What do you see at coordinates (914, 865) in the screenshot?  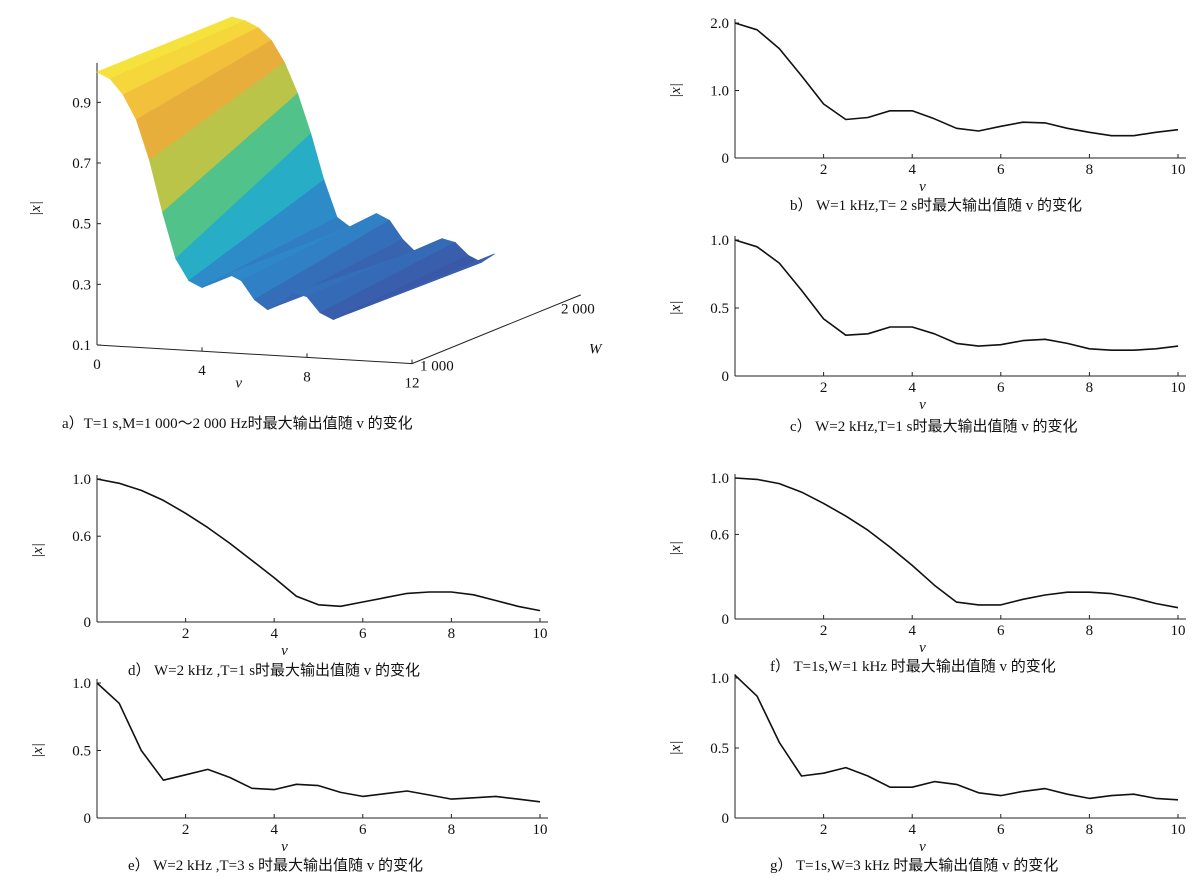 I see `chart-caption: g） T=1s,W=3 kHz 时最大输出值随 v 的变化` at bounding box center [914, 865].